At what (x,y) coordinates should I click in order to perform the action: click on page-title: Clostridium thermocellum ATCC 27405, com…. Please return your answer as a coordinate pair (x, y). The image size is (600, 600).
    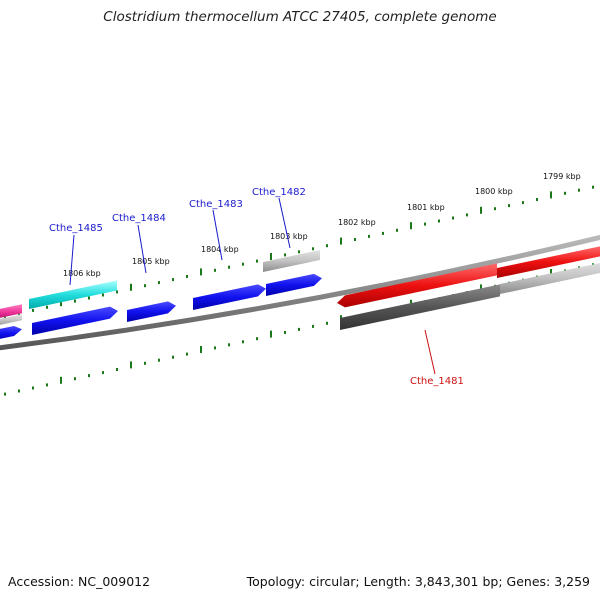
    Looking at the image, I should click on (300, 17).